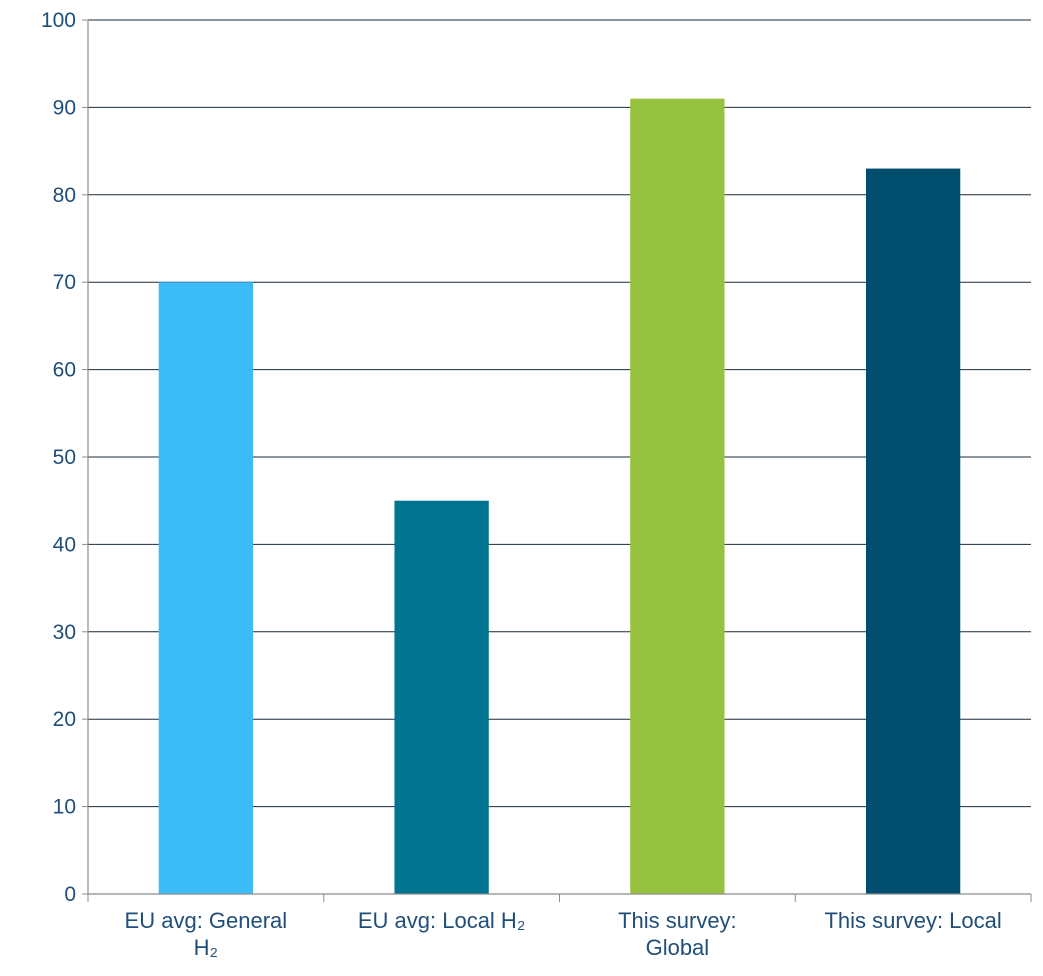 Image resolution: width=1043 pixels, height=976 pixels. I want to click on x-category-label: EU avg: General H₂, so click(206, 934).